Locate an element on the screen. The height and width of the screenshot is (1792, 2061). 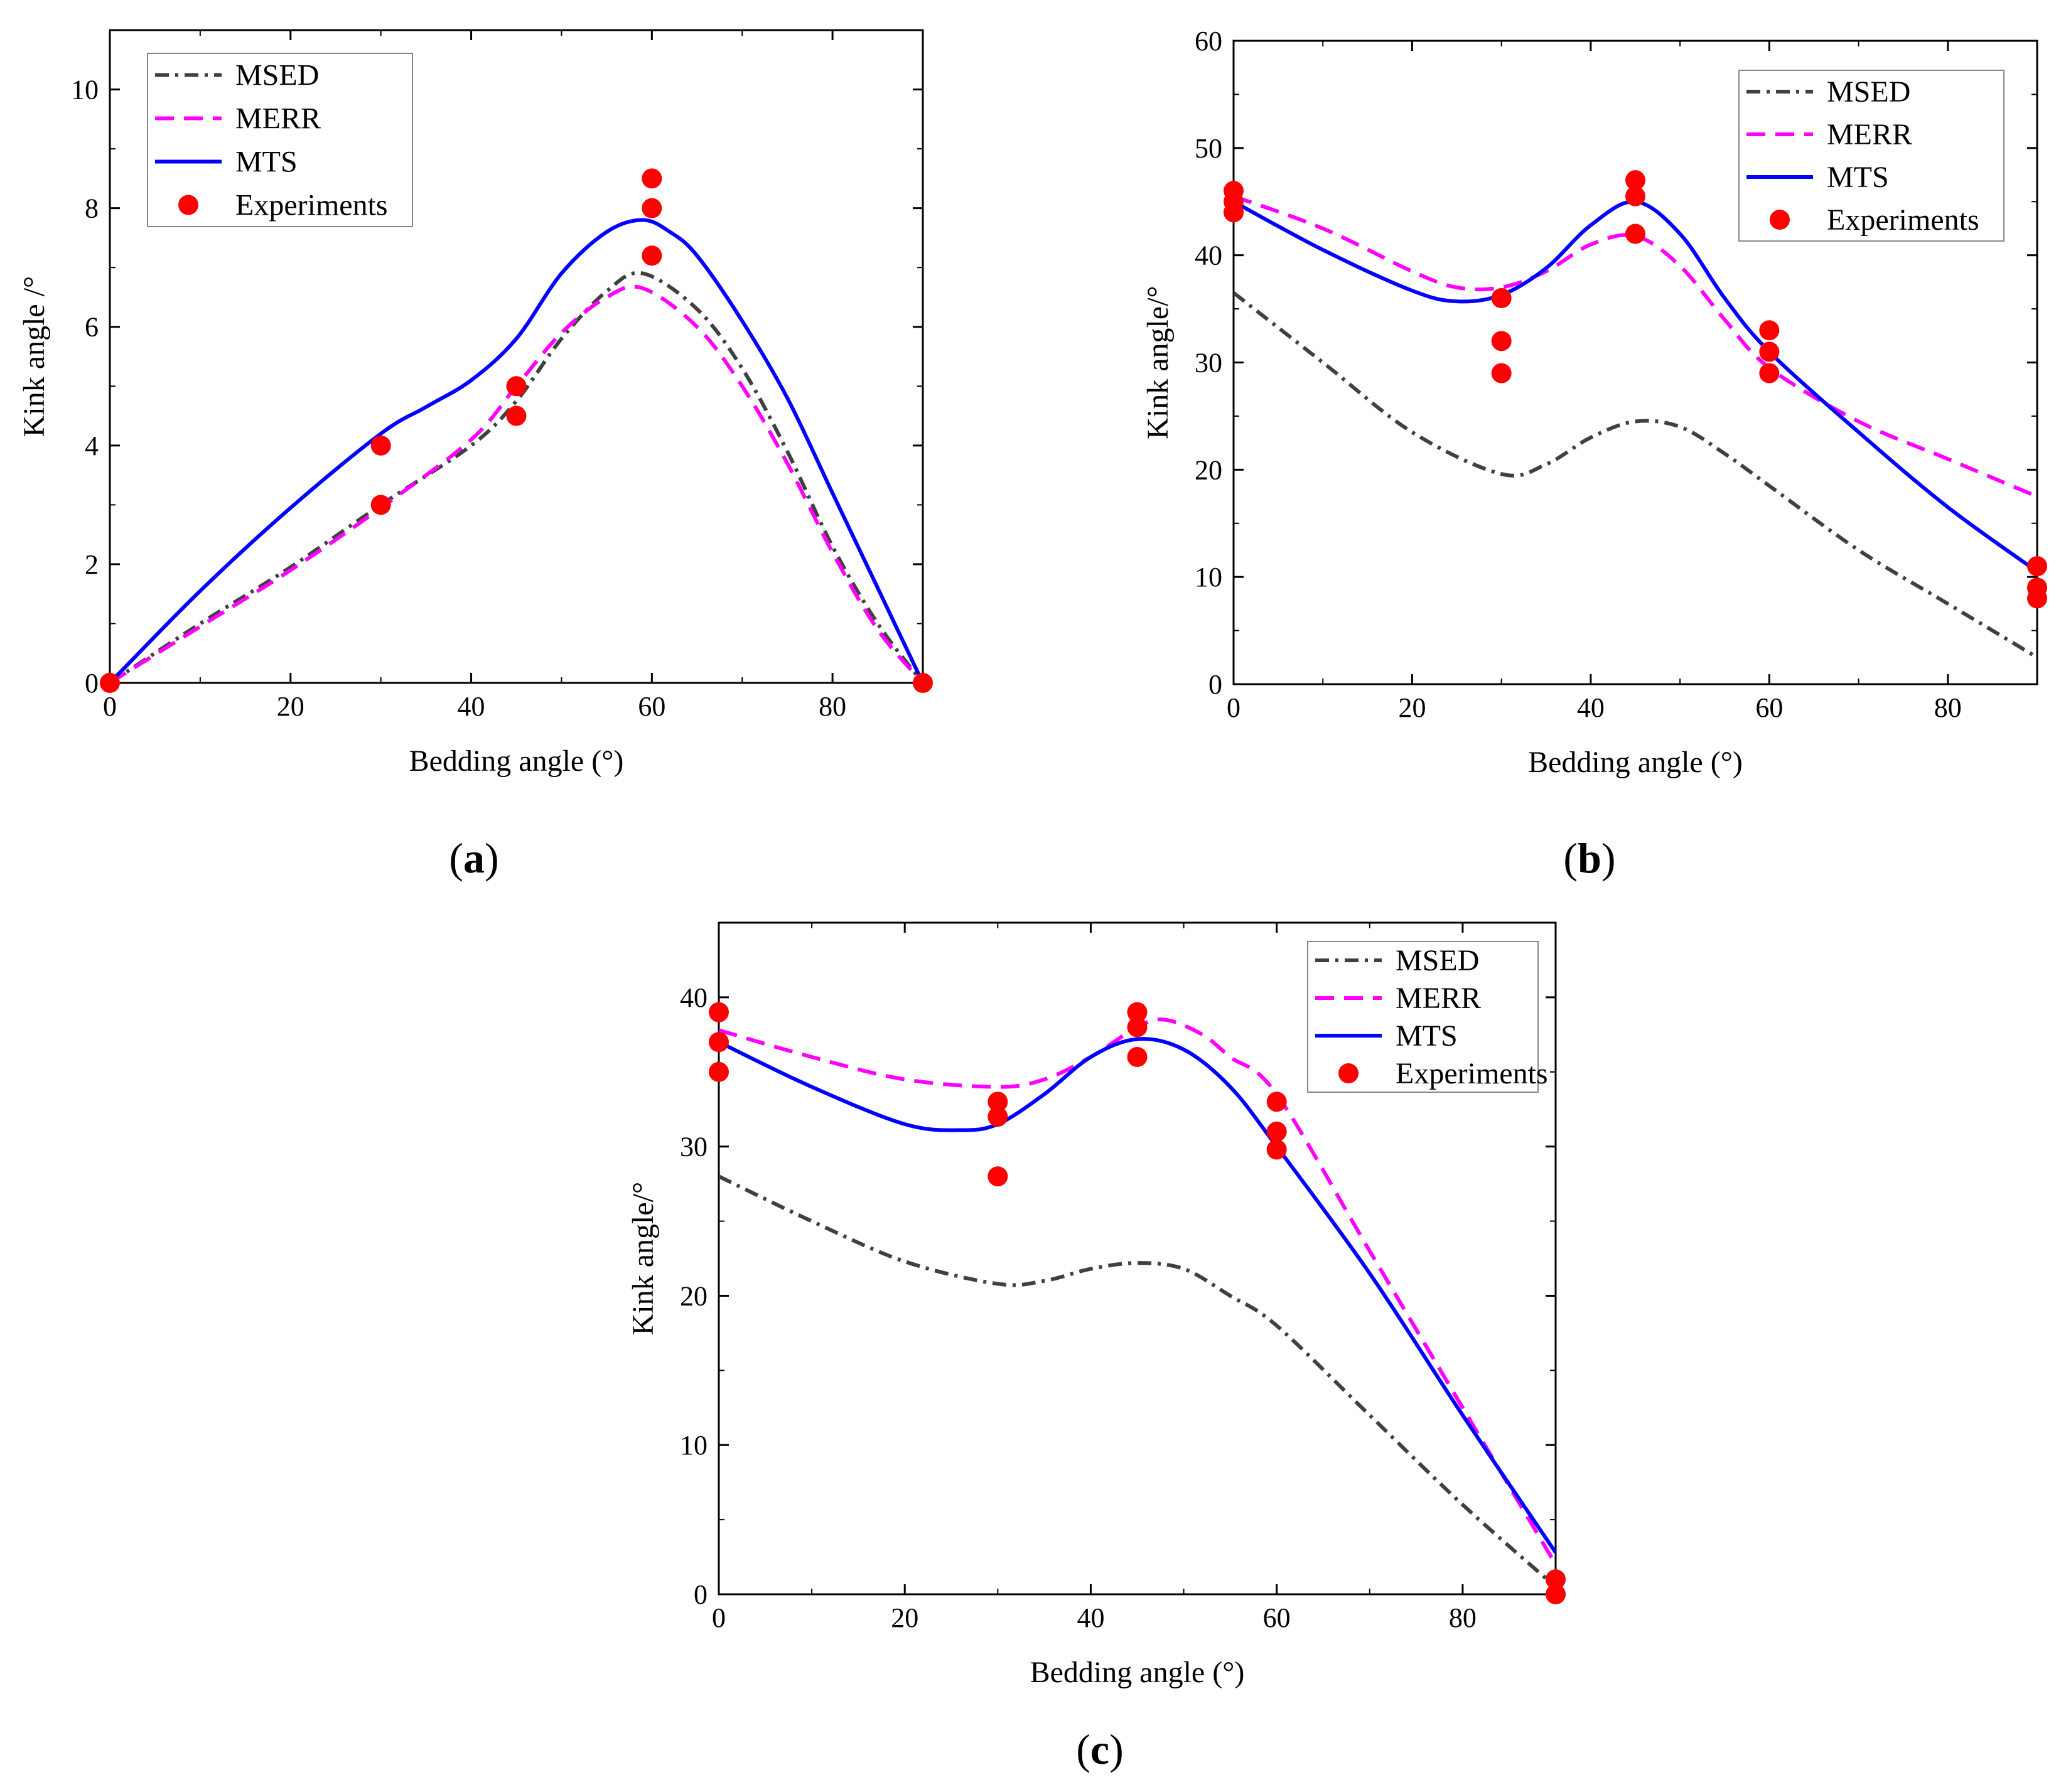
series-line-mts is located at coordinates (516, 450).